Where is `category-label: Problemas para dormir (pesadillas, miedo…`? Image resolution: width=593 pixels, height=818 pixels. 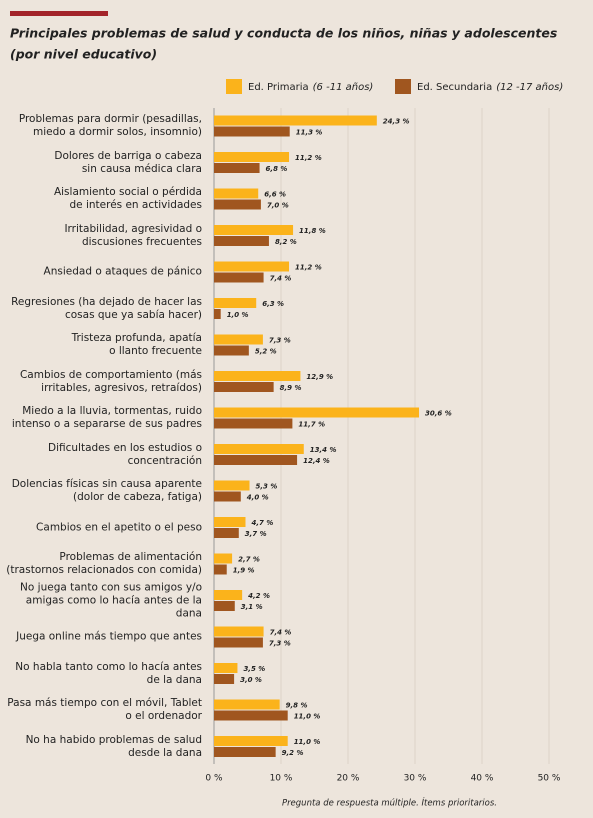
category-label: Problemas para dormir (pesadillas, miedo… is located at coordinates (110, 125).